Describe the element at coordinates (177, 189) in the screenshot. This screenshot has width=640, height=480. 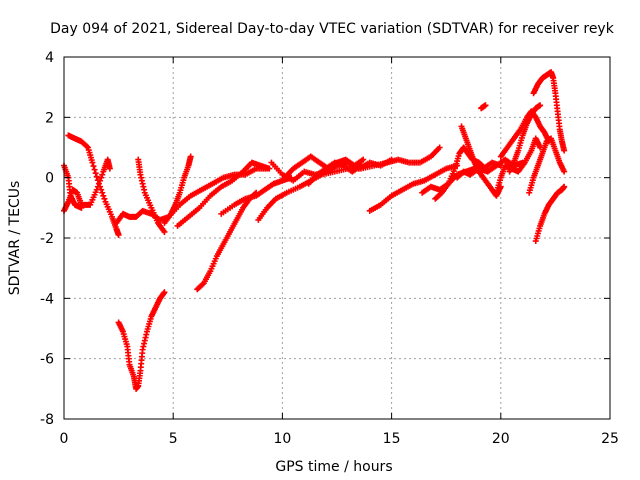
I see `series-trace-f` at that location.